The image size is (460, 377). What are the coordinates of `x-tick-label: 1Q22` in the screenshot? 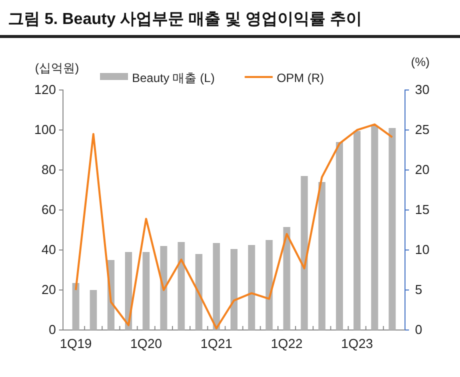 It's located at (286, 343).